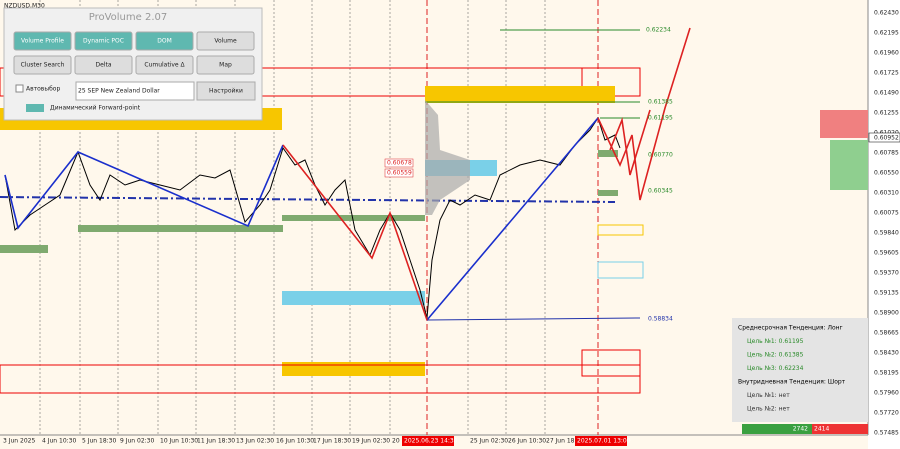  Describe the element at coordinates (886, 373) in the screenshot. I see `price-label: 0.58195` at that location.